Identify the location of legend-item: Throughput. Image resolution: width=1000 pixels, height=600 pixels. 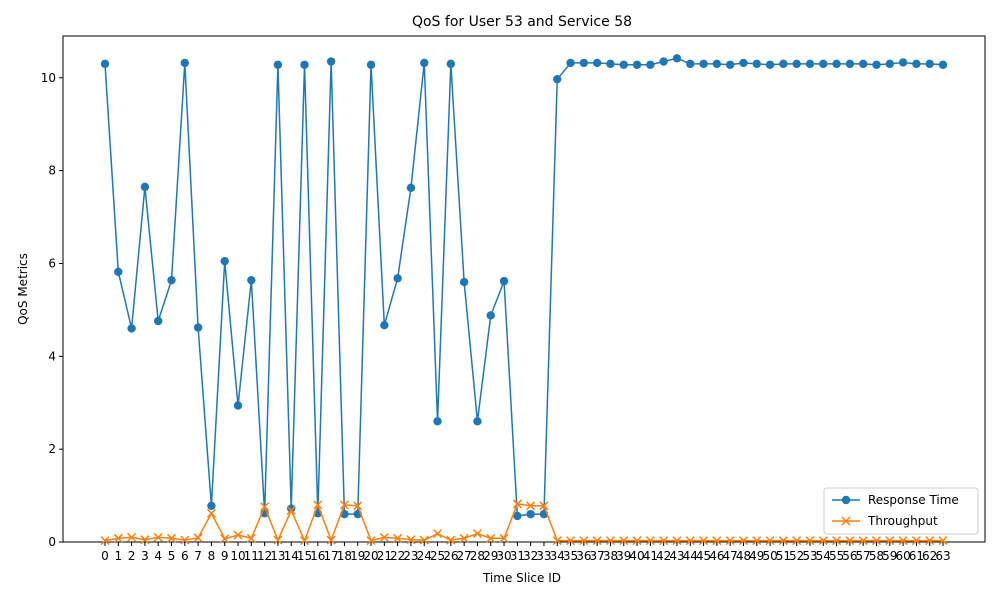
(885, 521).